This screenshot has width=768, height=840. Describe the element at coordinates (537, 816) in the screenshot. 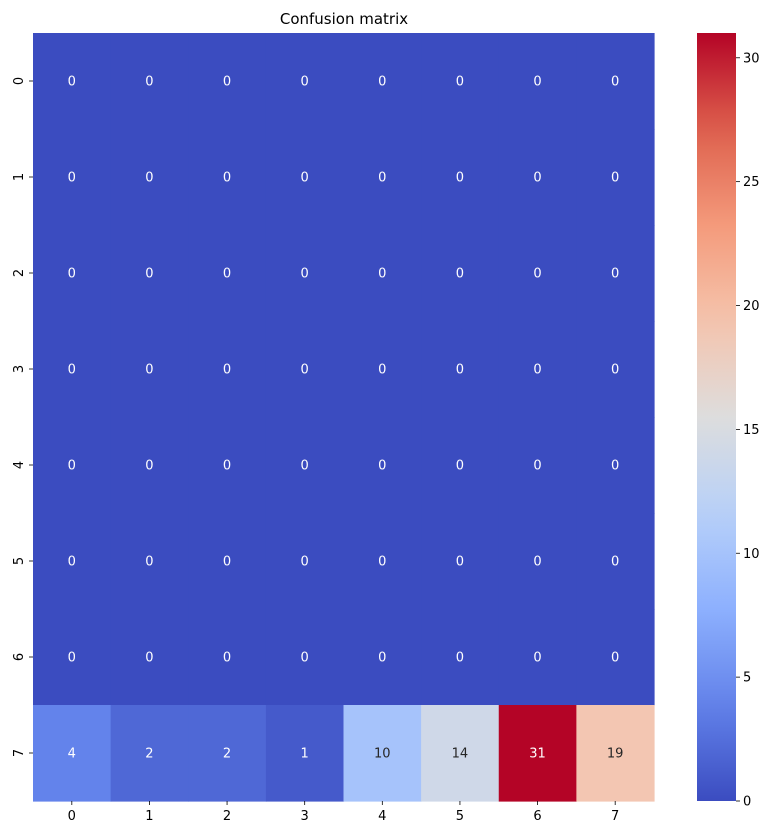

I see `x-tick-label: 6` at that location.